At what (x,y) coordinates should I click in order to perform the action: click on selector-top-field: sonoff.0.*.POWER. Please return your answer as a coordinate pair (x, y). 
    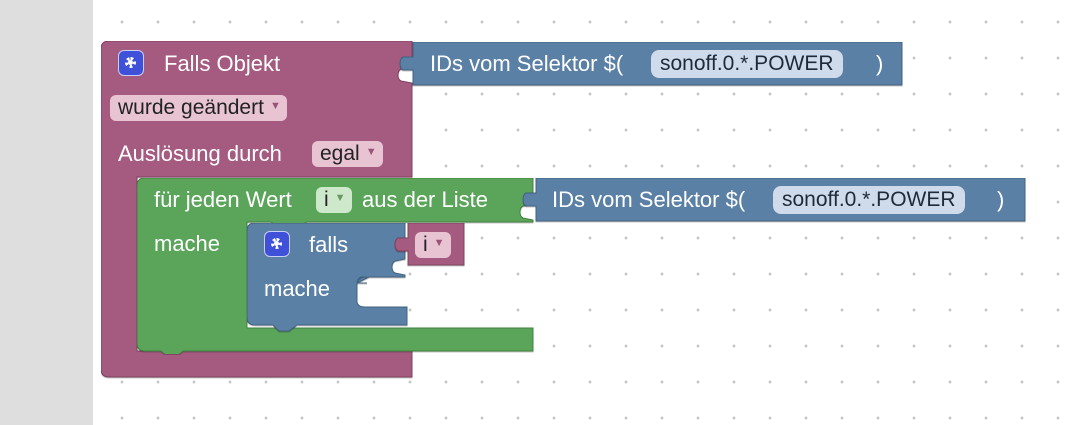
    Looking at the image, I should click on (747, 64).